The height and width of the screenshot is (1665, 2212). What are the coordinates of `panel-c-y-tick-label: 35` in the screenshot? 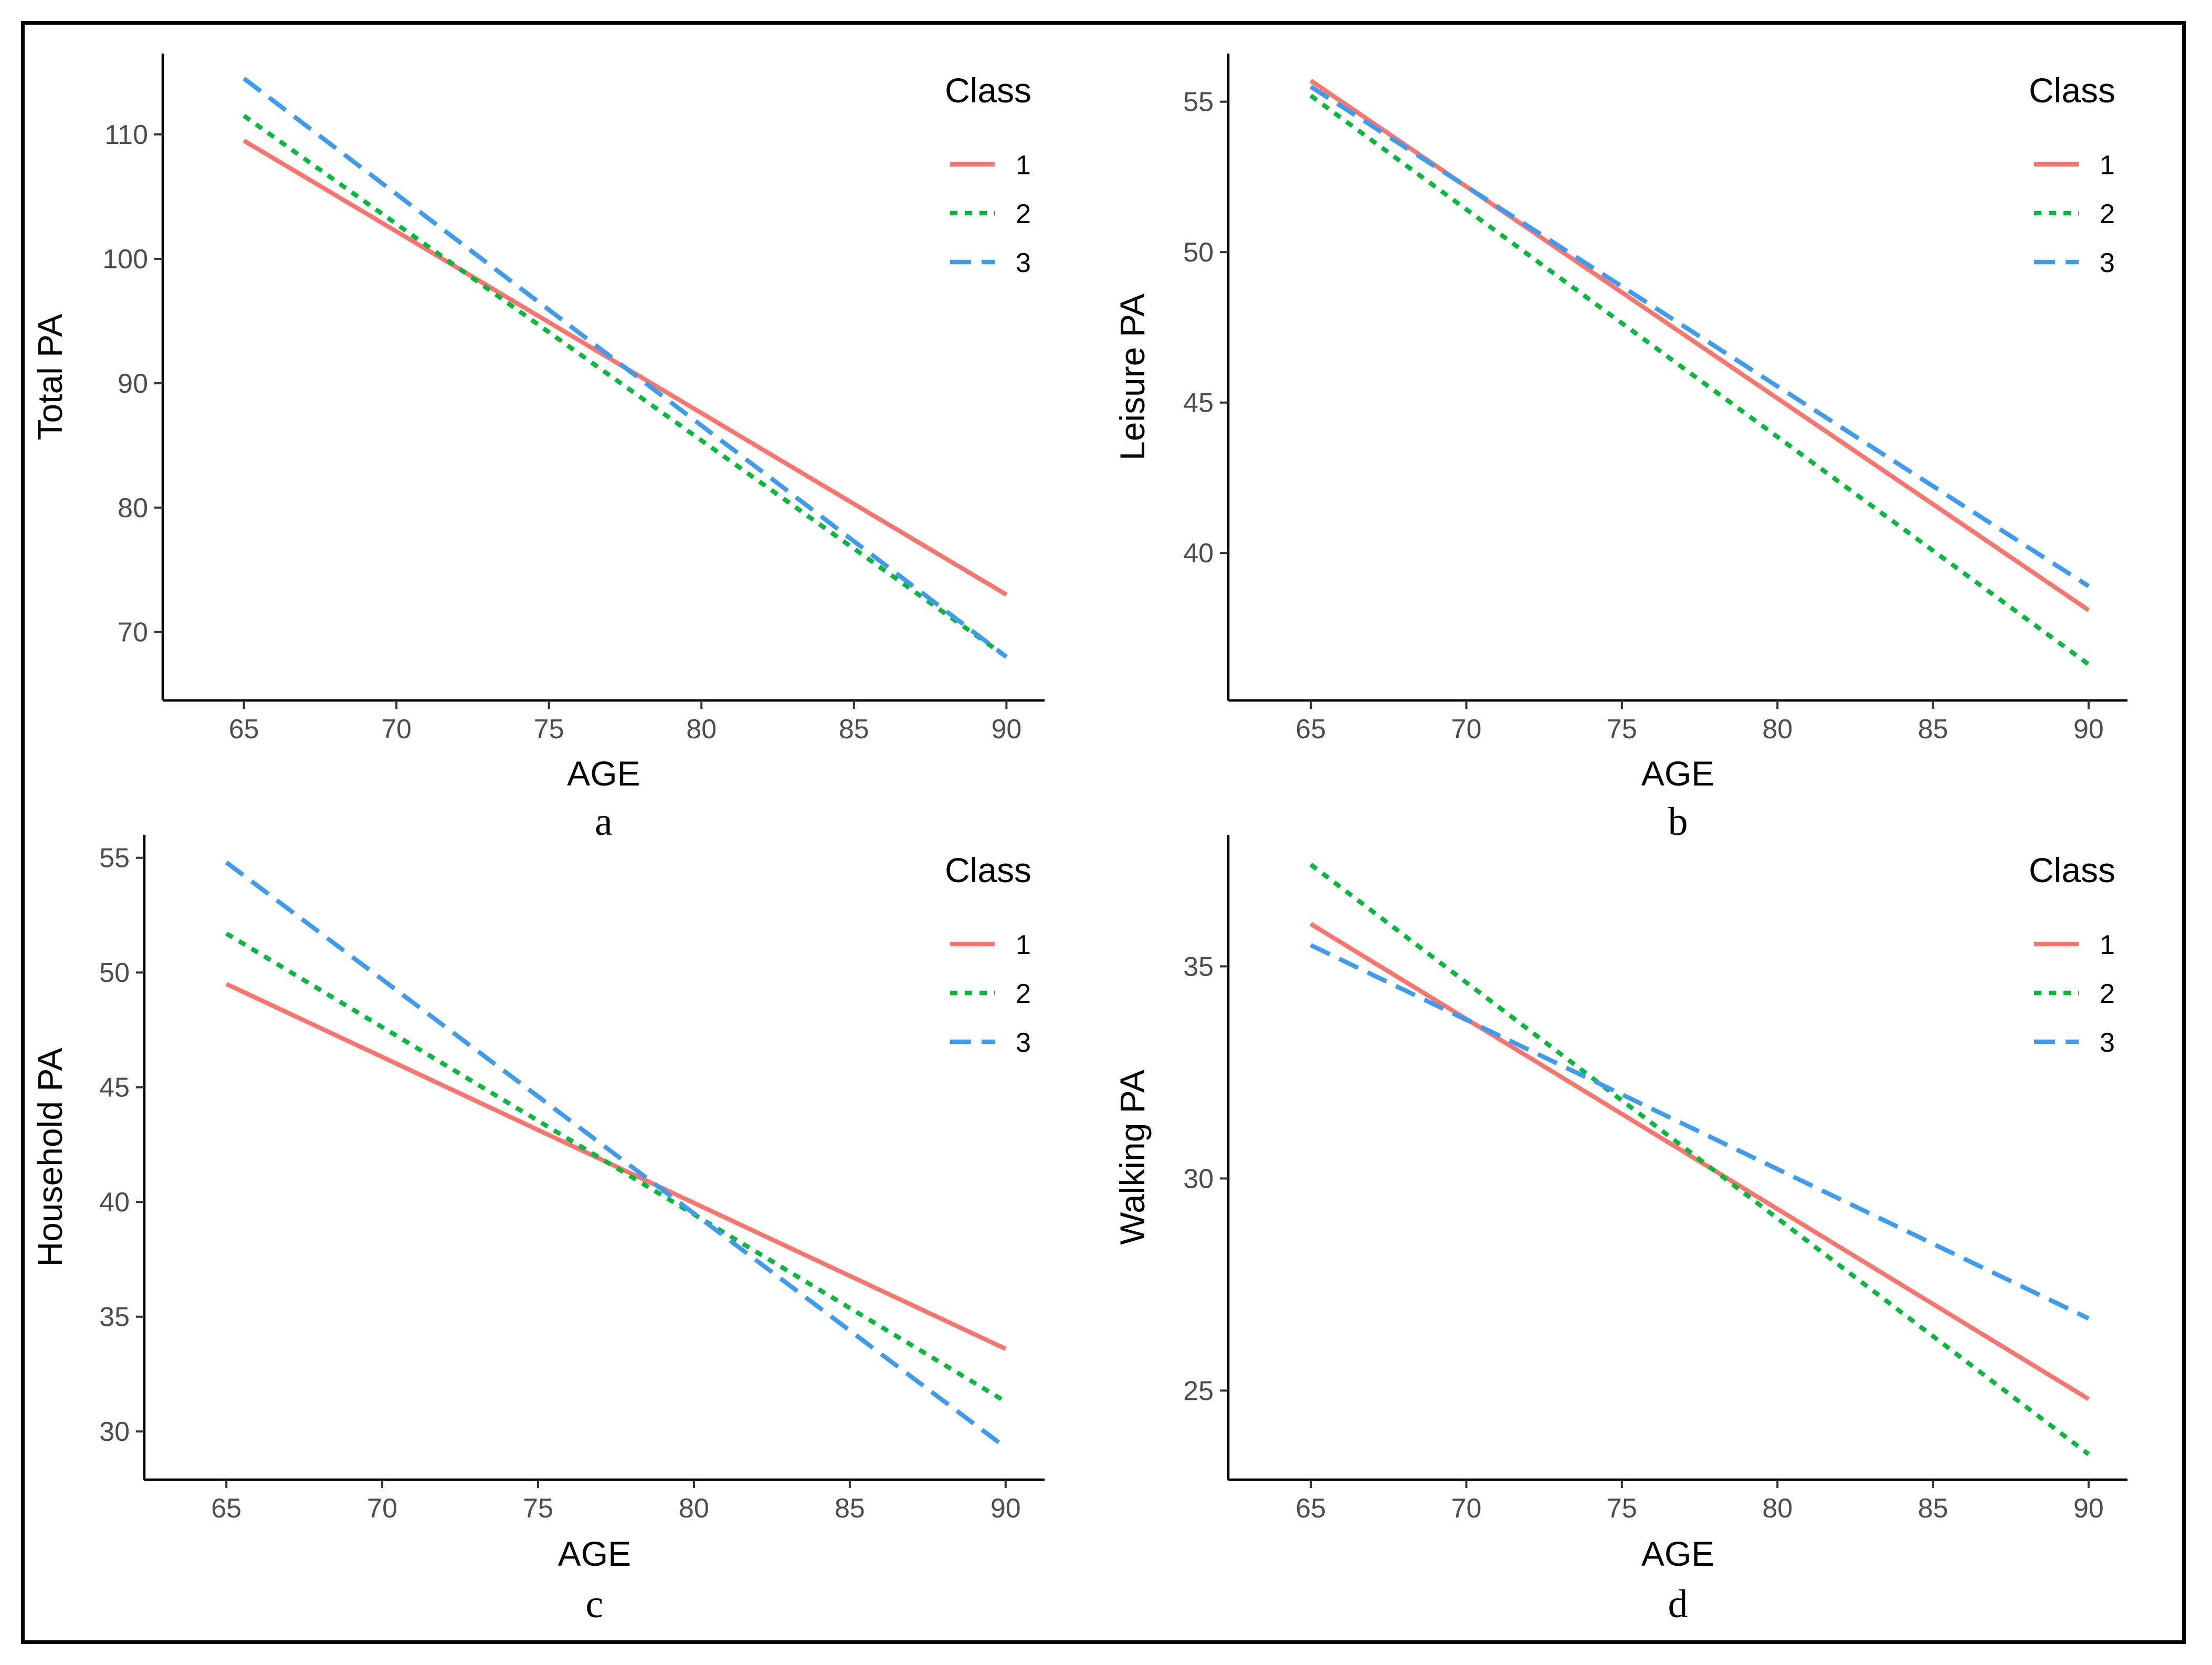 It's located at (114, 1317).